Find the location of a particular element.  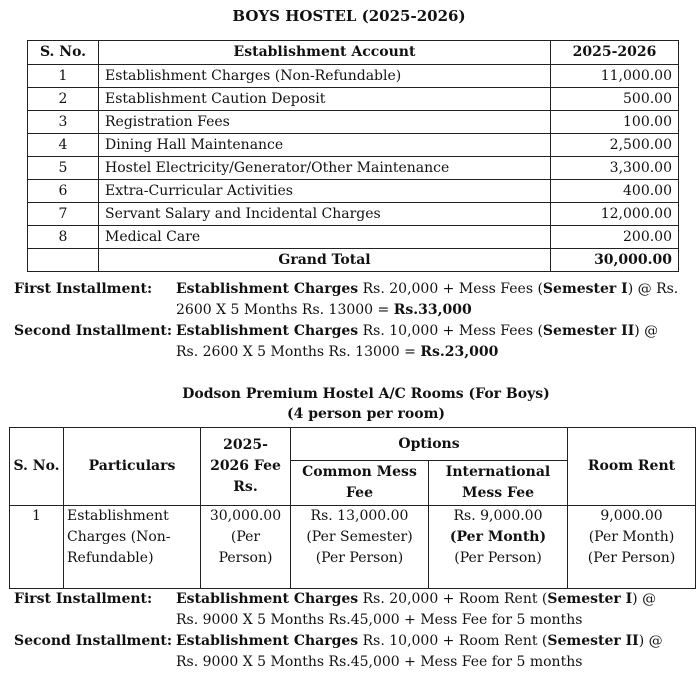

header-cell: International Mess Fee is located at coordinates (498, 483).